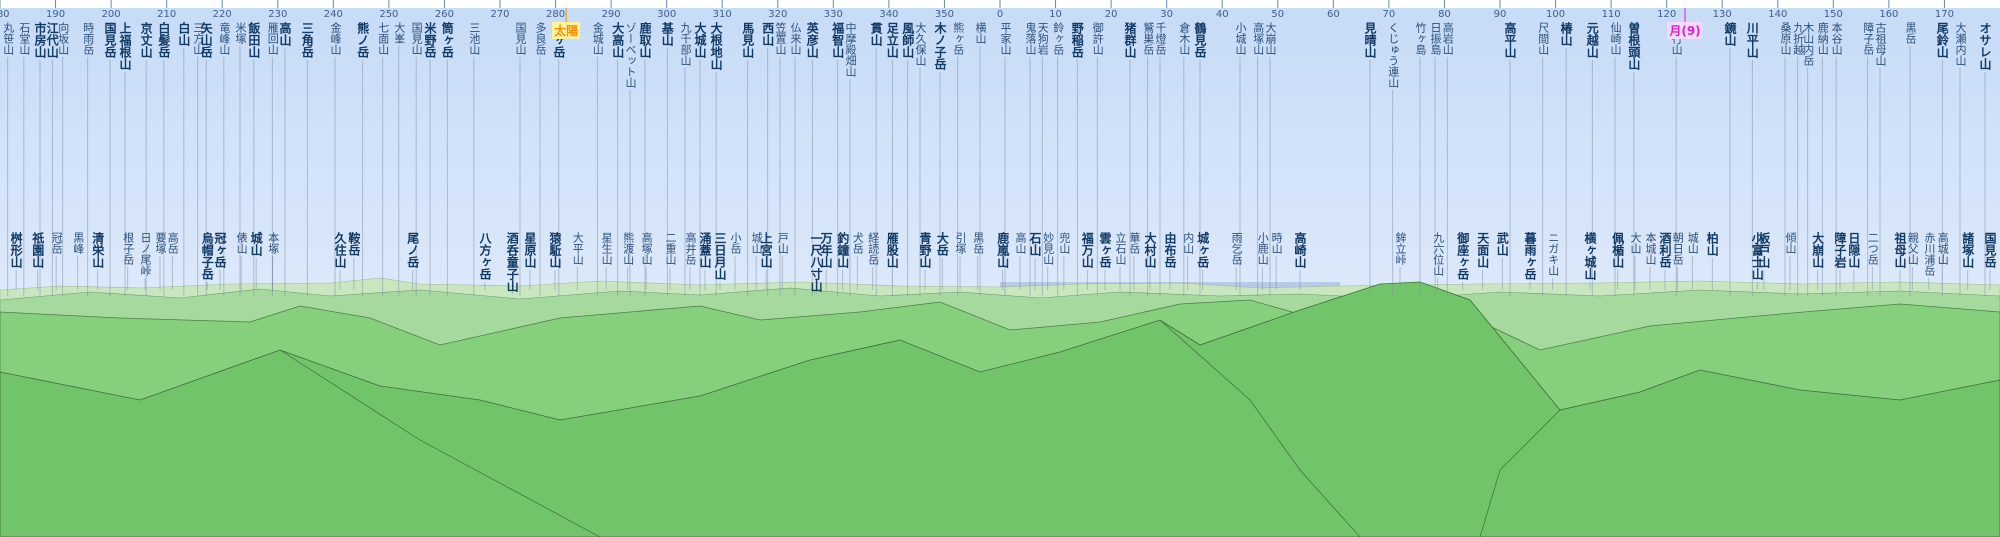 Image resolution: width=2000 pixels, height=537 pixels. What do you see at coordinates (444, 14) in the screenshot?
I see `scale-tick-label: 260` at bounding box center [444, 14].